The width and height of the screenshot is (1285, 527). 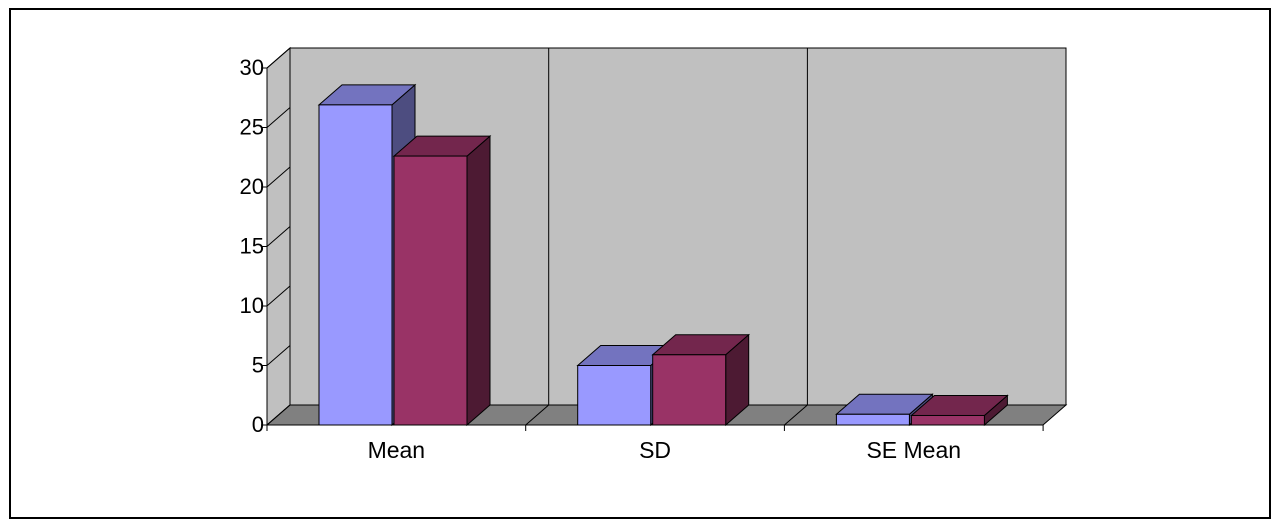 What do you see at coordinates (397, 450) in the screenshot?
I see `x-category-label: Mean` at bounding box center [397, 450].